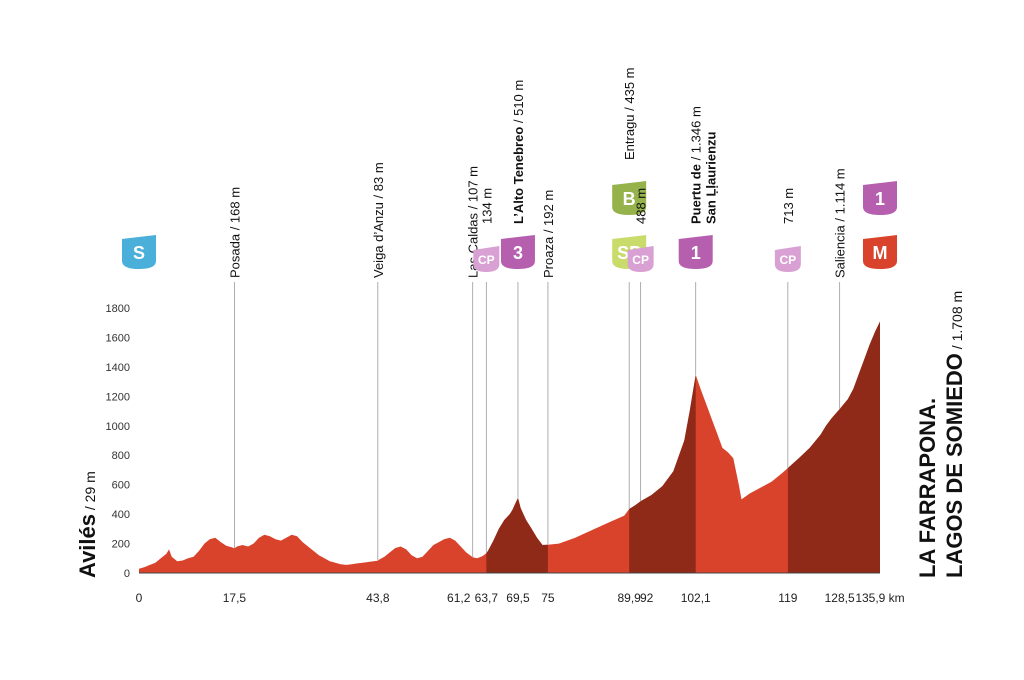  Describe the element at coordinates (840, 598) in the screenshot. I see `x-tick-label: 128,5` at that location.